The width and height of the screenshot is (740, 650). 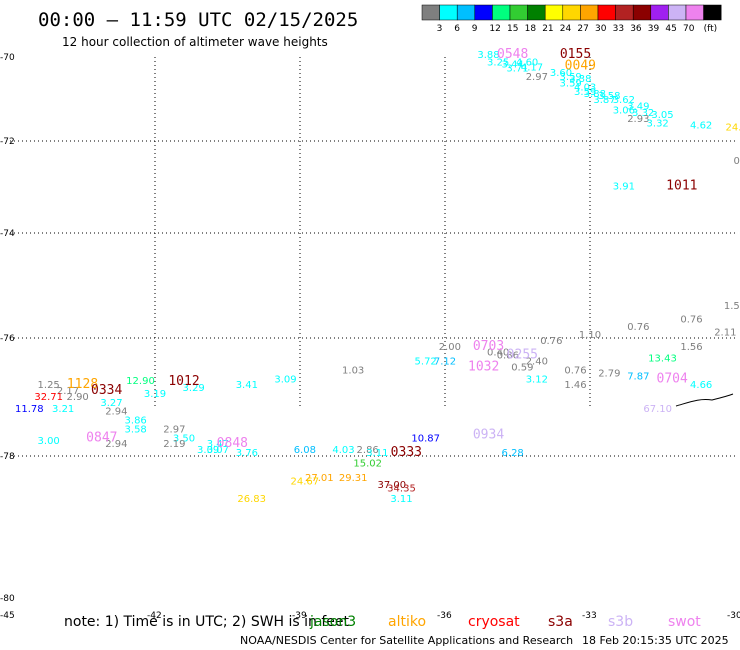 What do you see at coordinates (522, 355) in the screenshot?
I see `pass-time-label: 0255` at bounding box center [522, 355].